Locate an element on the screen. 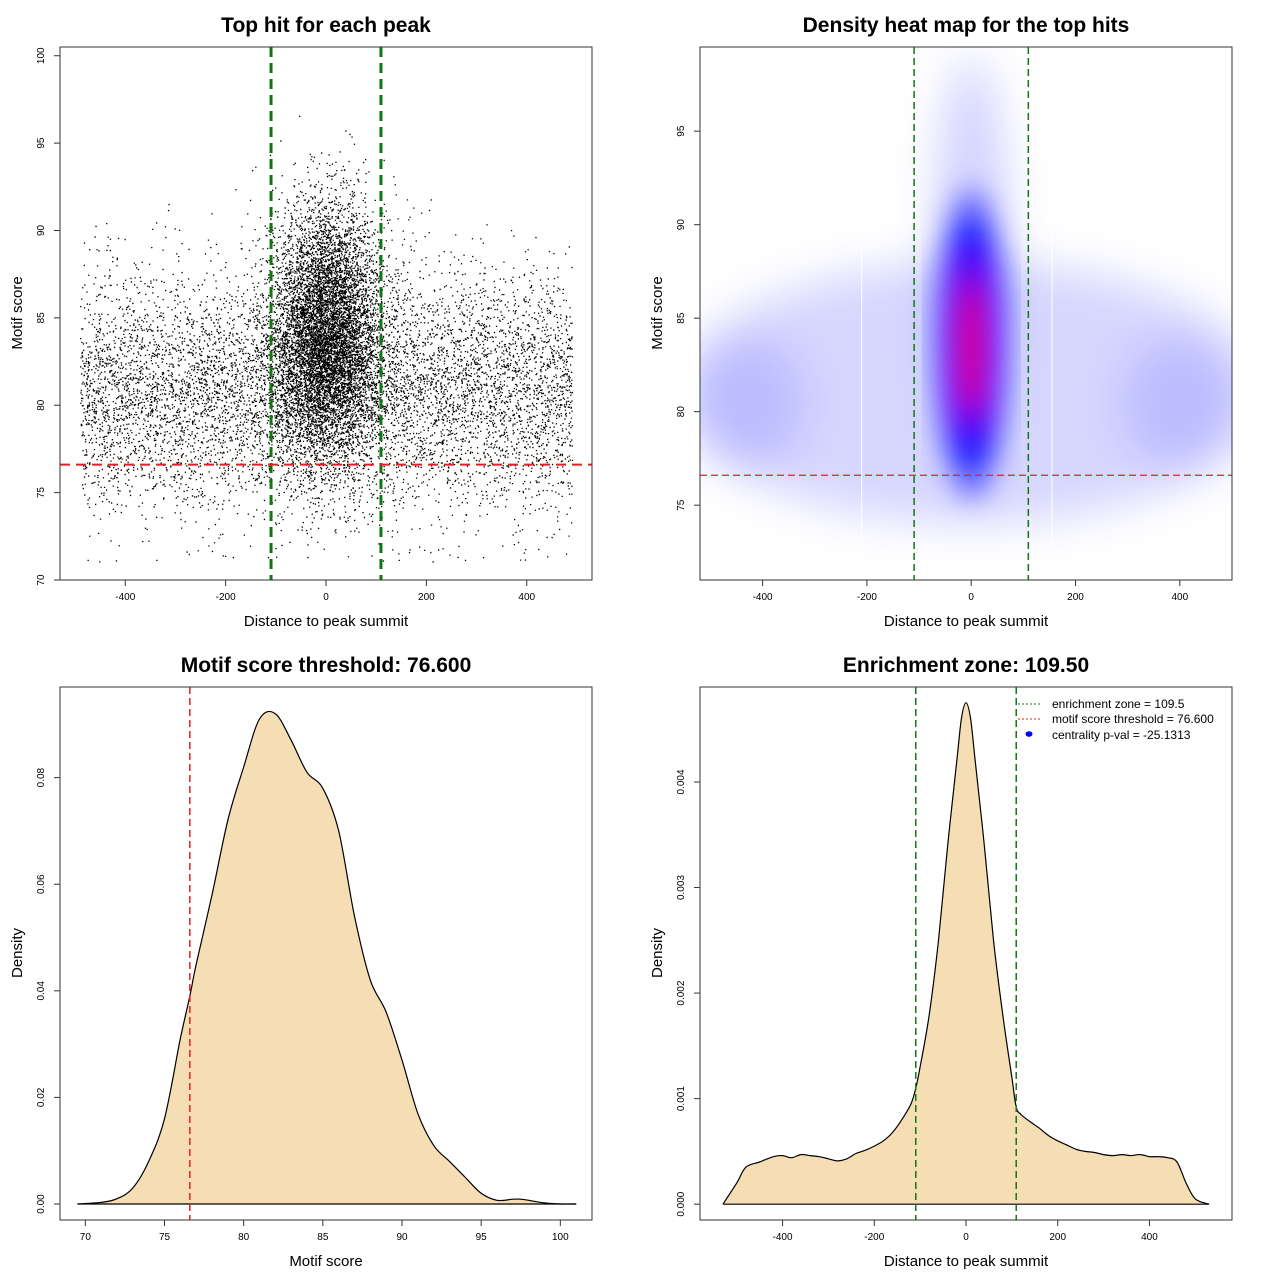  y-tick-label: 0.002 is located at coordinates (681, 992).